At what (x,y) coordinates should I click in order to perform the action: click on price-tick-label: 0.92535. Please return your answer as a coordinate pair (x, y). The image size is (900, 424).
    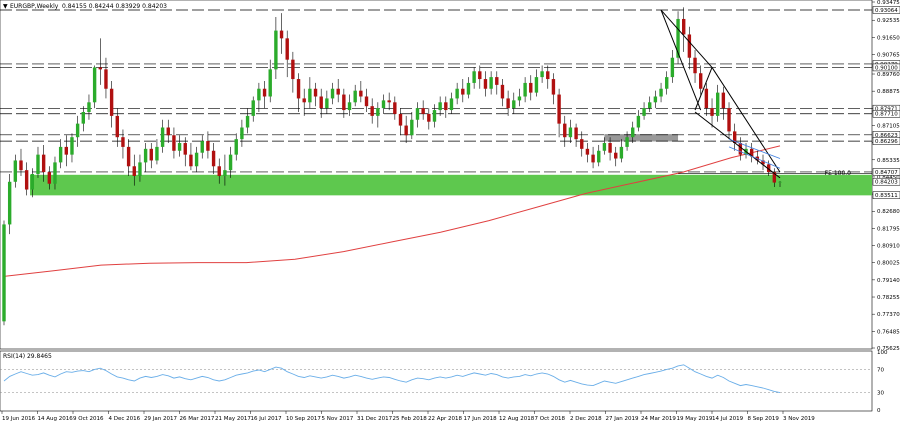
    Looking at the image, I should click on (888, 21).